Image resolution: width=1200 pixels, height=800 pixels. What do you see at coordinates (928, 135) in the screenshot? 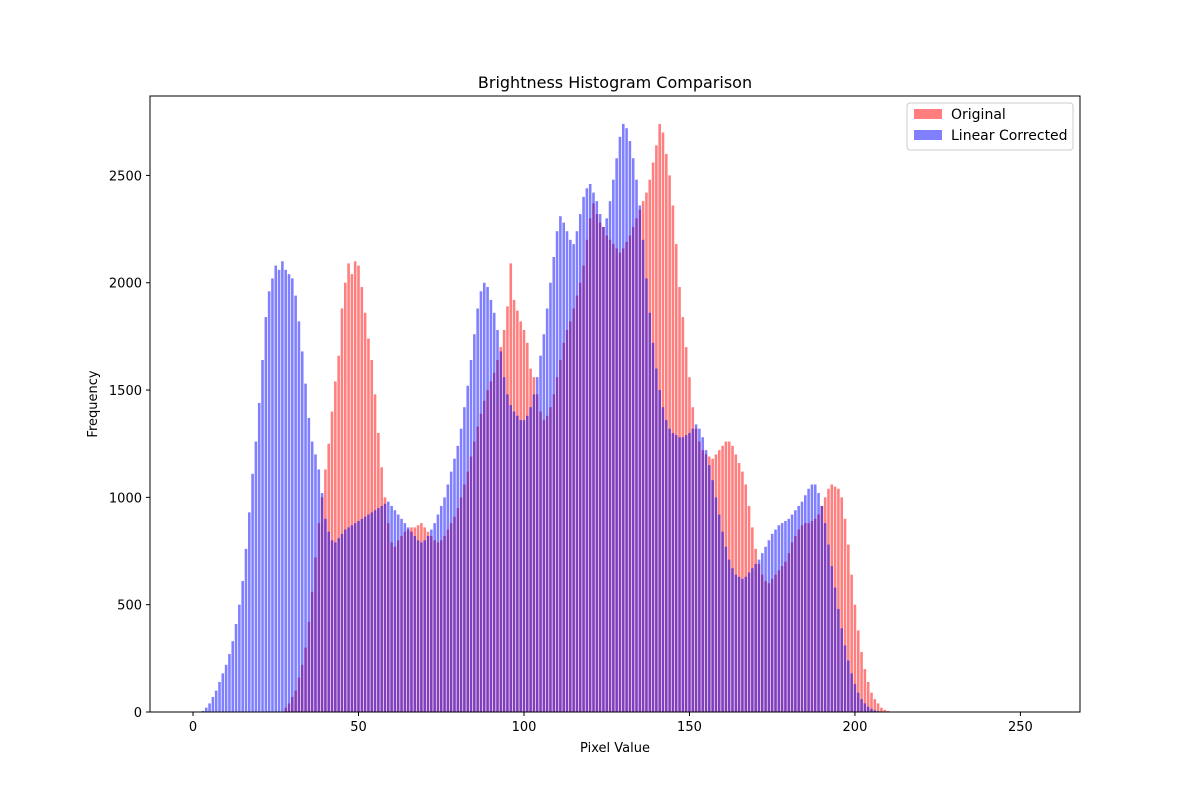
I see `legend-swatch-linear-corrected` at bounding box center [928, 135].